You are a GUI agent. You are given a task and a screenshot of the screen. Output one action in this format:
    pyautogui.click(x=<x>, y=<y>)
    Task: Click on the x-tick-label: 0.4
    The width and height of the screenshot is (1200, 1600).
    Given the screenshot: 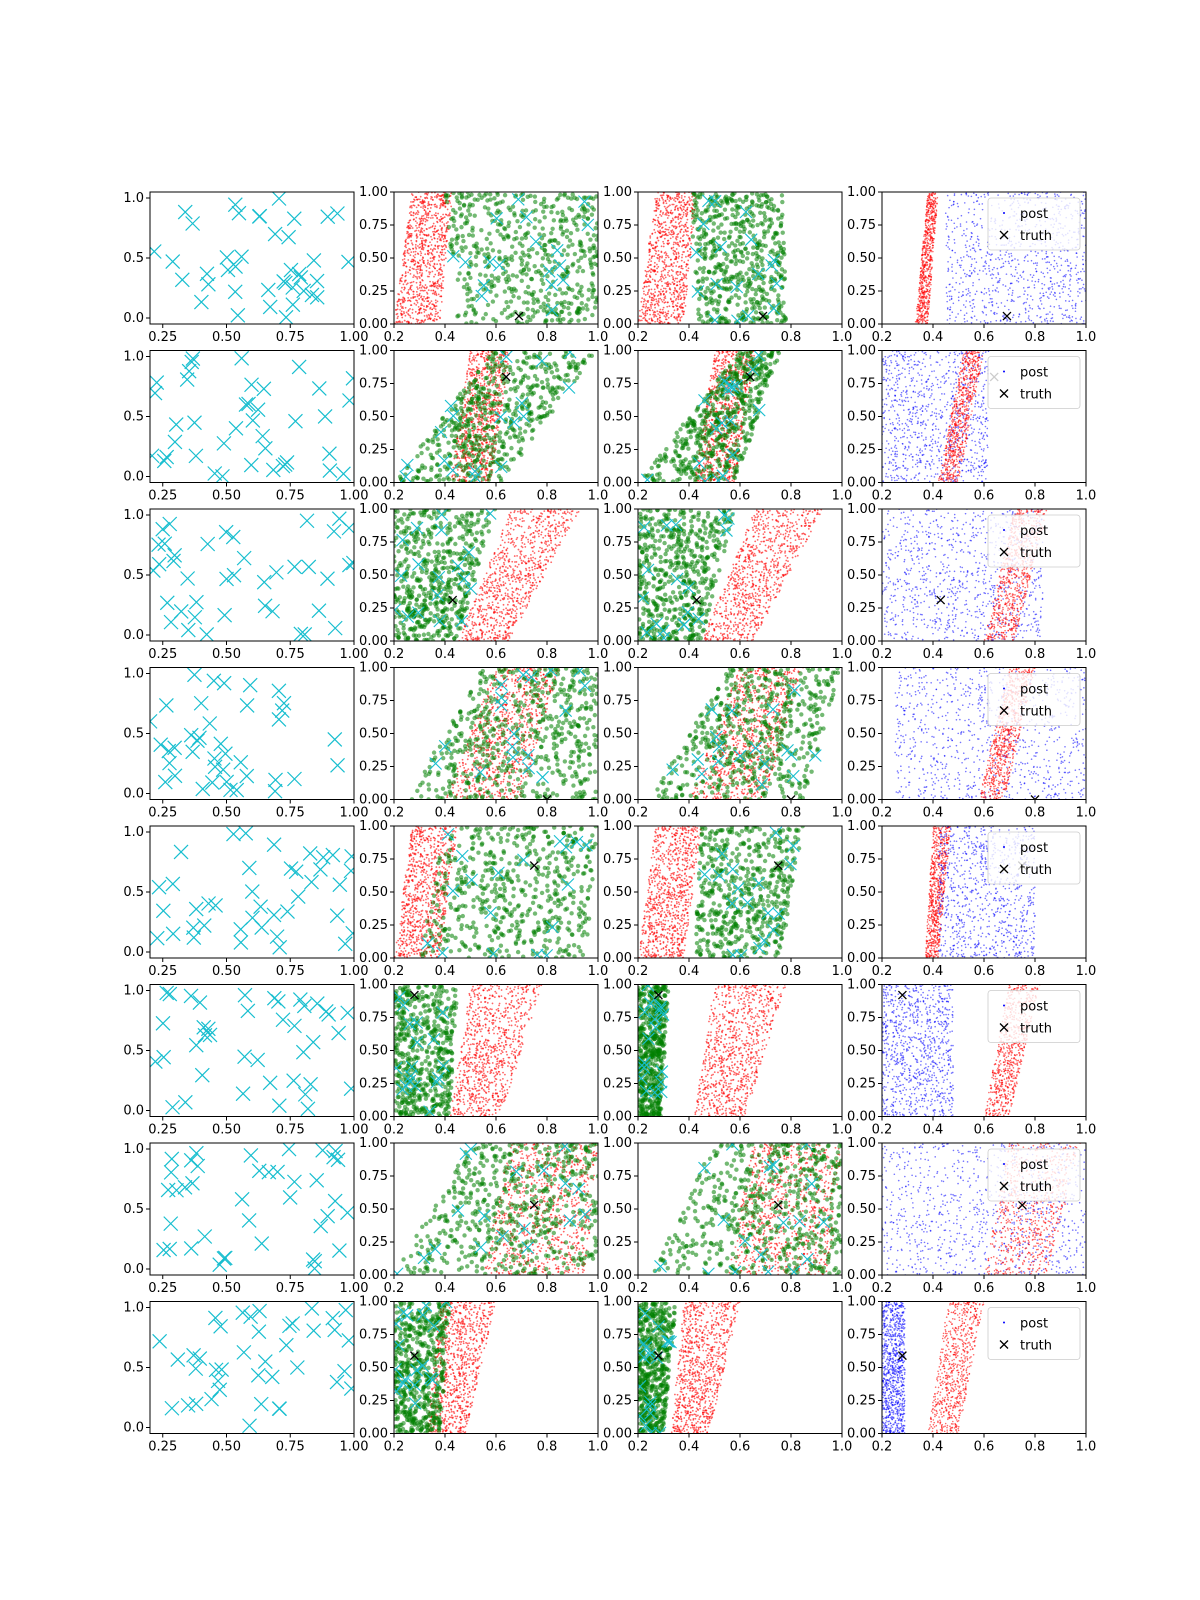 What is the action you would take?
    pyautogui.click(x=445, y=337)
    